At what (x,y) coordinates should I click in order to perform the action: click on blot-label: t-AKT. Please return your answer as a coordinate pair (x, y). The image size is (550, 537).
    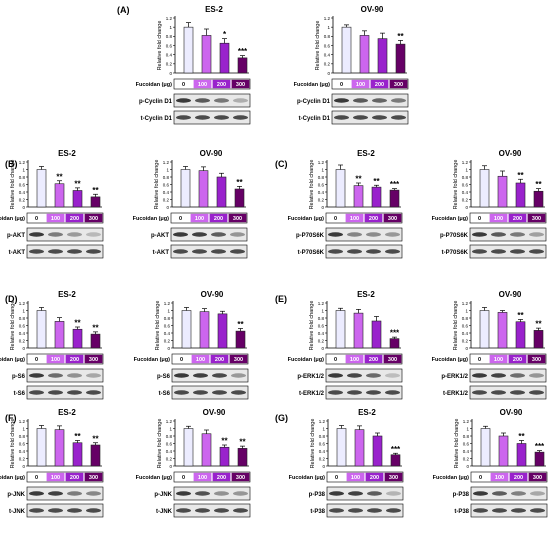
    Looking at the image, I should click on (161, 253).